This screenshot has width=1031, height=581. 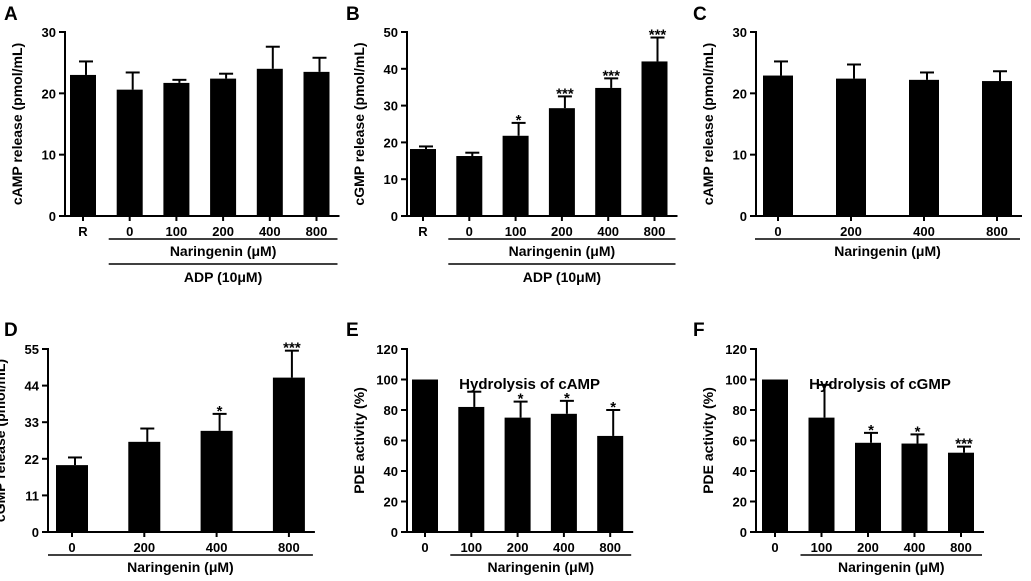 What do you see at coordinates (32, 495) in the screenshot?
I see `y-tick-label: 11` at bounding box center [32, 495].